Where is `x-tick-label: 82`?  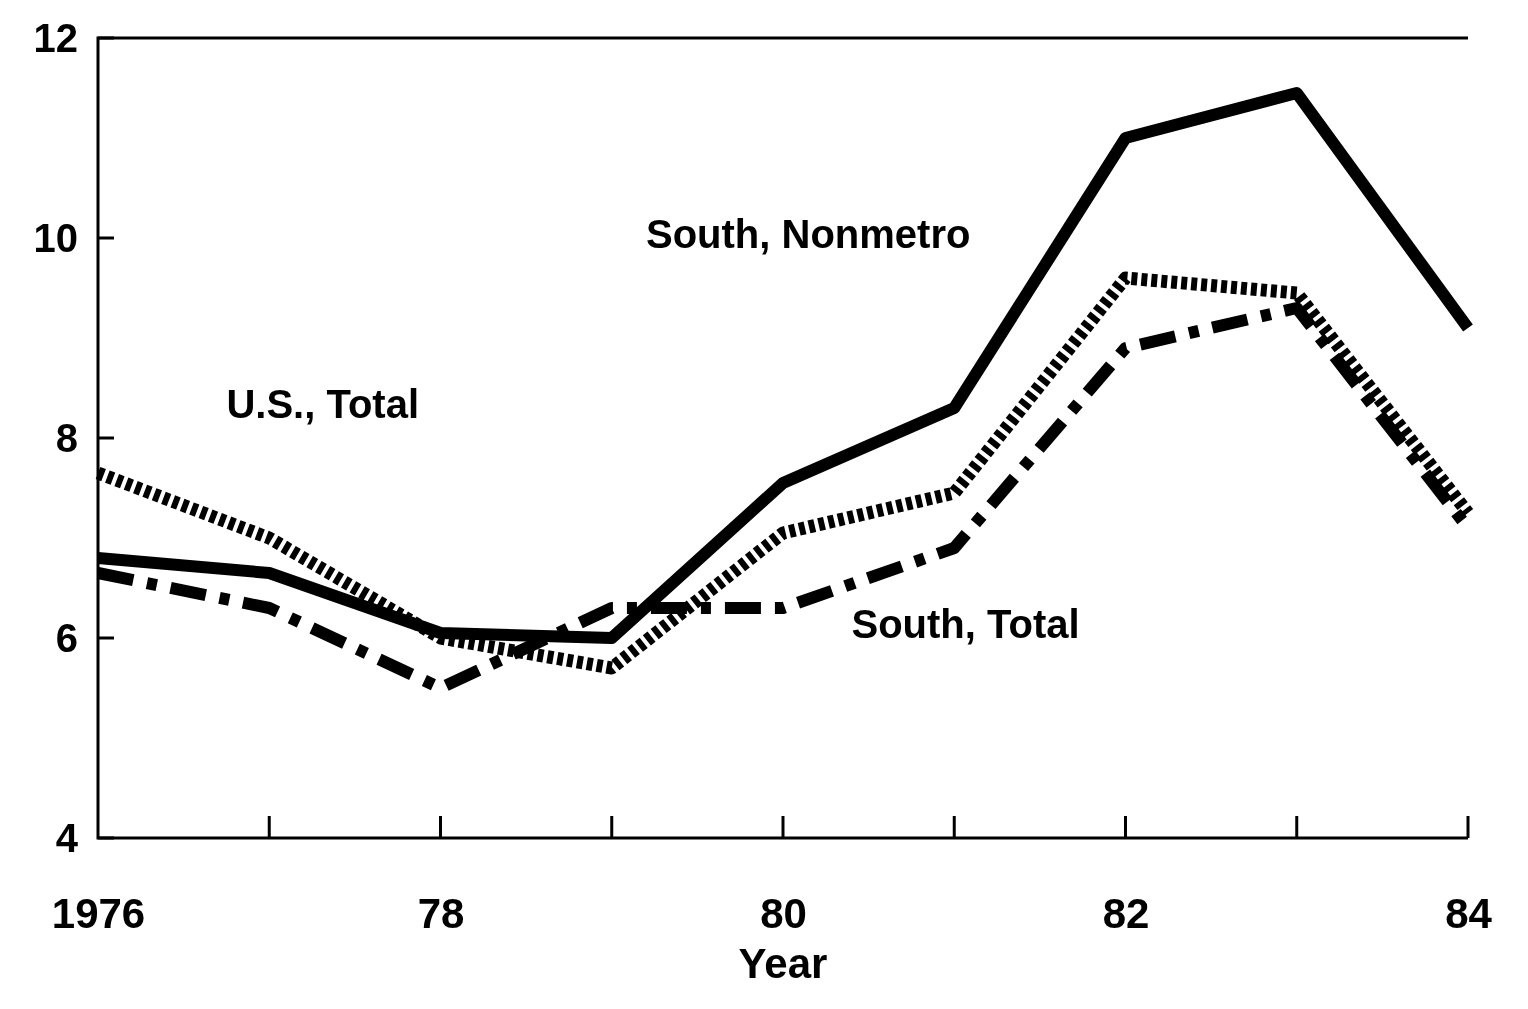 x-tick-label: 82 is located at coordinates (1126, 913).